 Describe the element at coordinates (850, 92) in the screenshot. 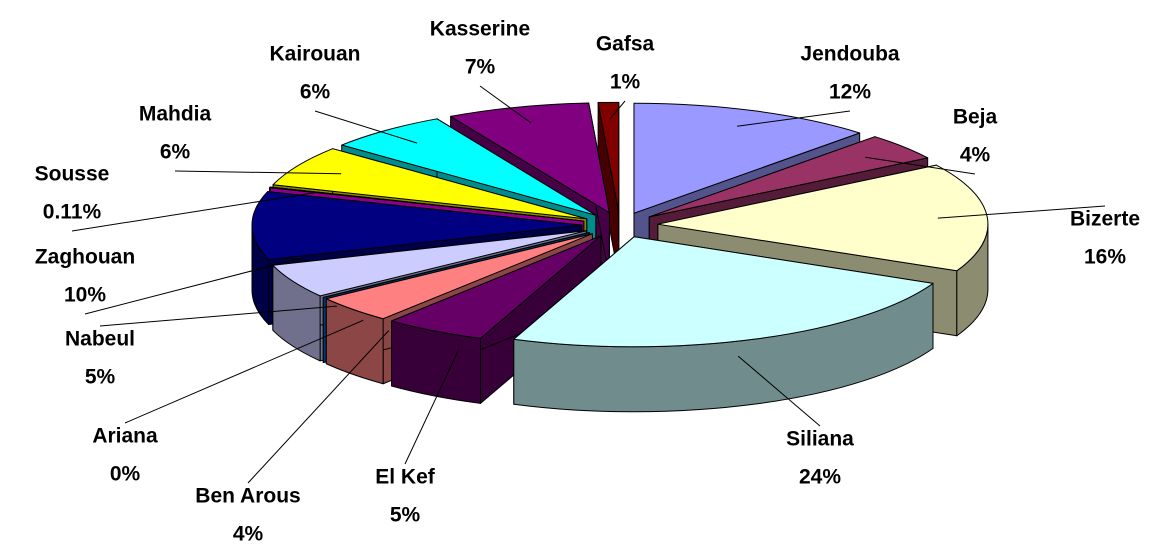

I see `slice-value-label: 12%` at that location.